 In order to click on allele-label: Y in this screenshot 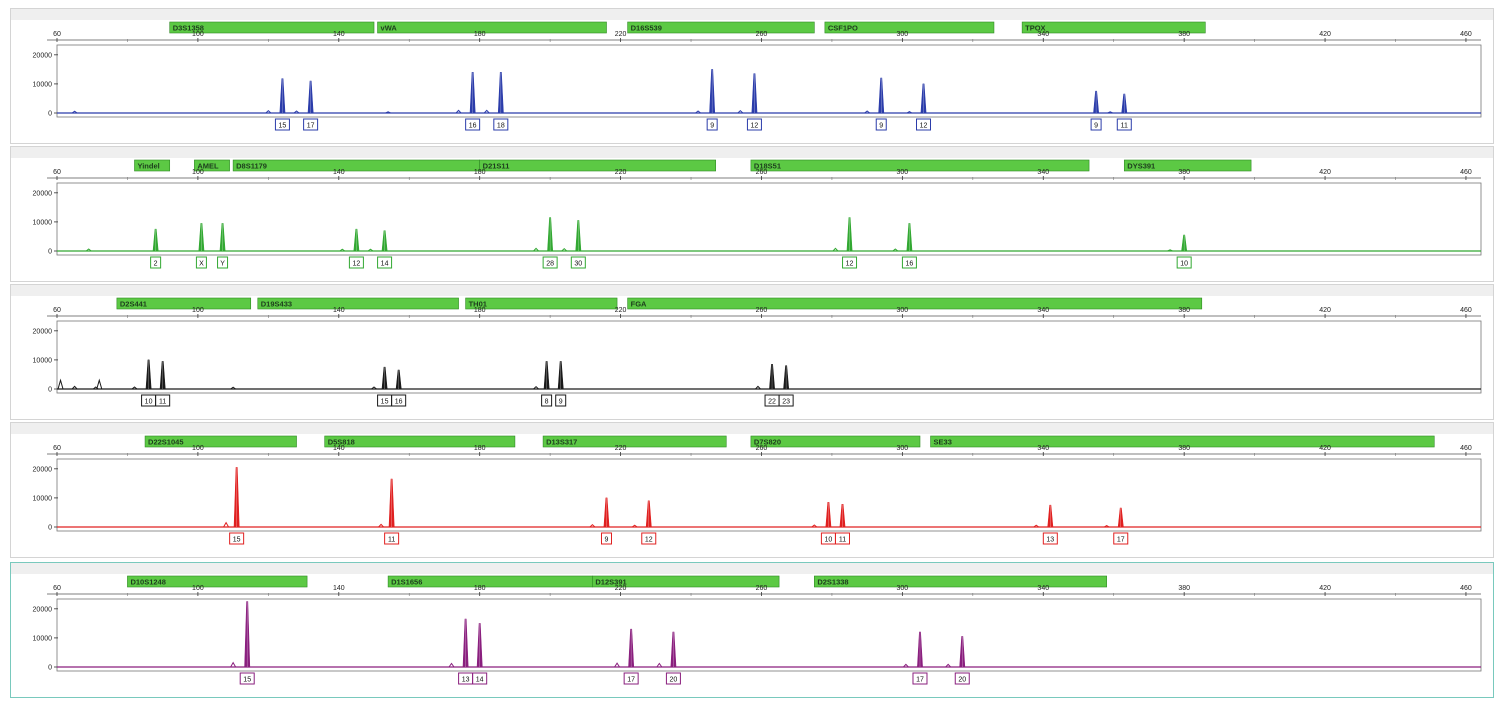, I will do `click(223, 262)`.